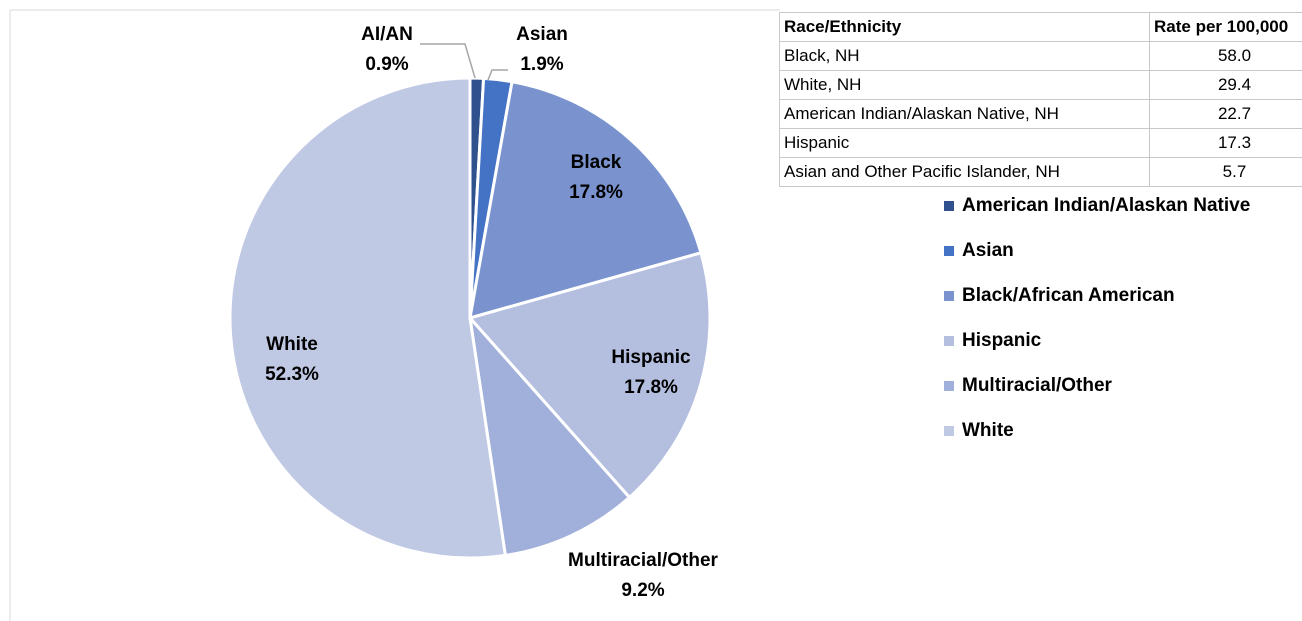  I want to click on header-cell: Race/Ethnicity, so click(964, 27).